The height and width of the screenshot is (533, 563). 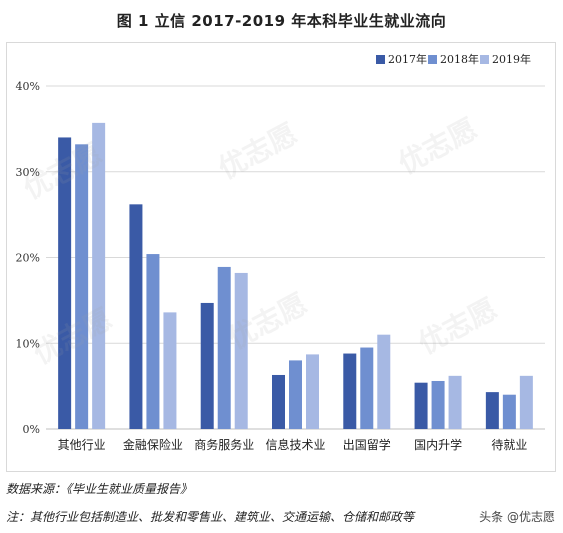 What do you see at coordinates (207, 365) in the screenshot?
I see `bar-2017年-商务服务业` at bounding box center [207, 365].